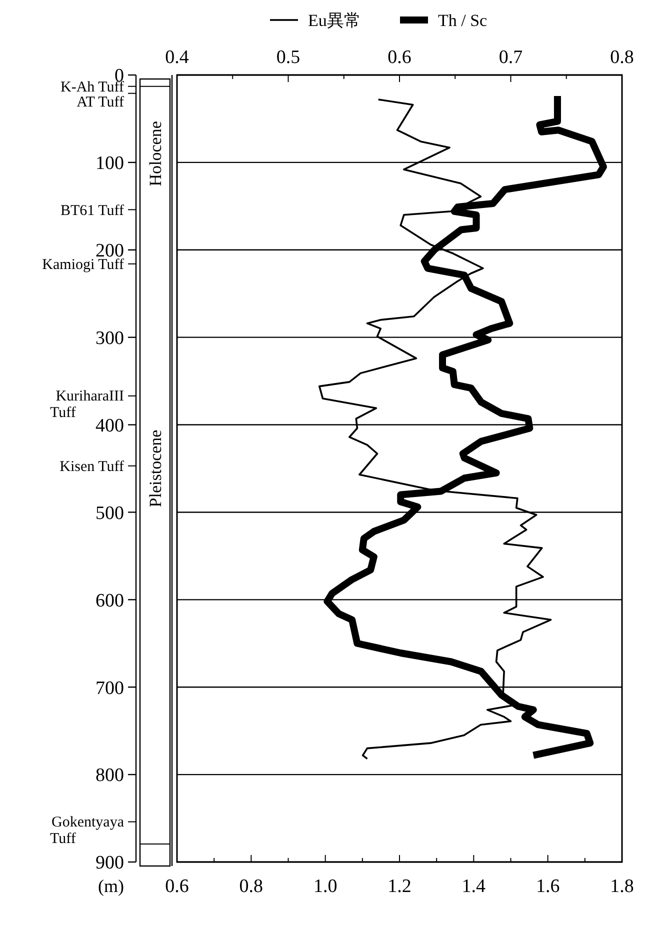  Describe the element at coordinates (110, 775) in the screenshot. I see `y-tick-label: 800` at that location.